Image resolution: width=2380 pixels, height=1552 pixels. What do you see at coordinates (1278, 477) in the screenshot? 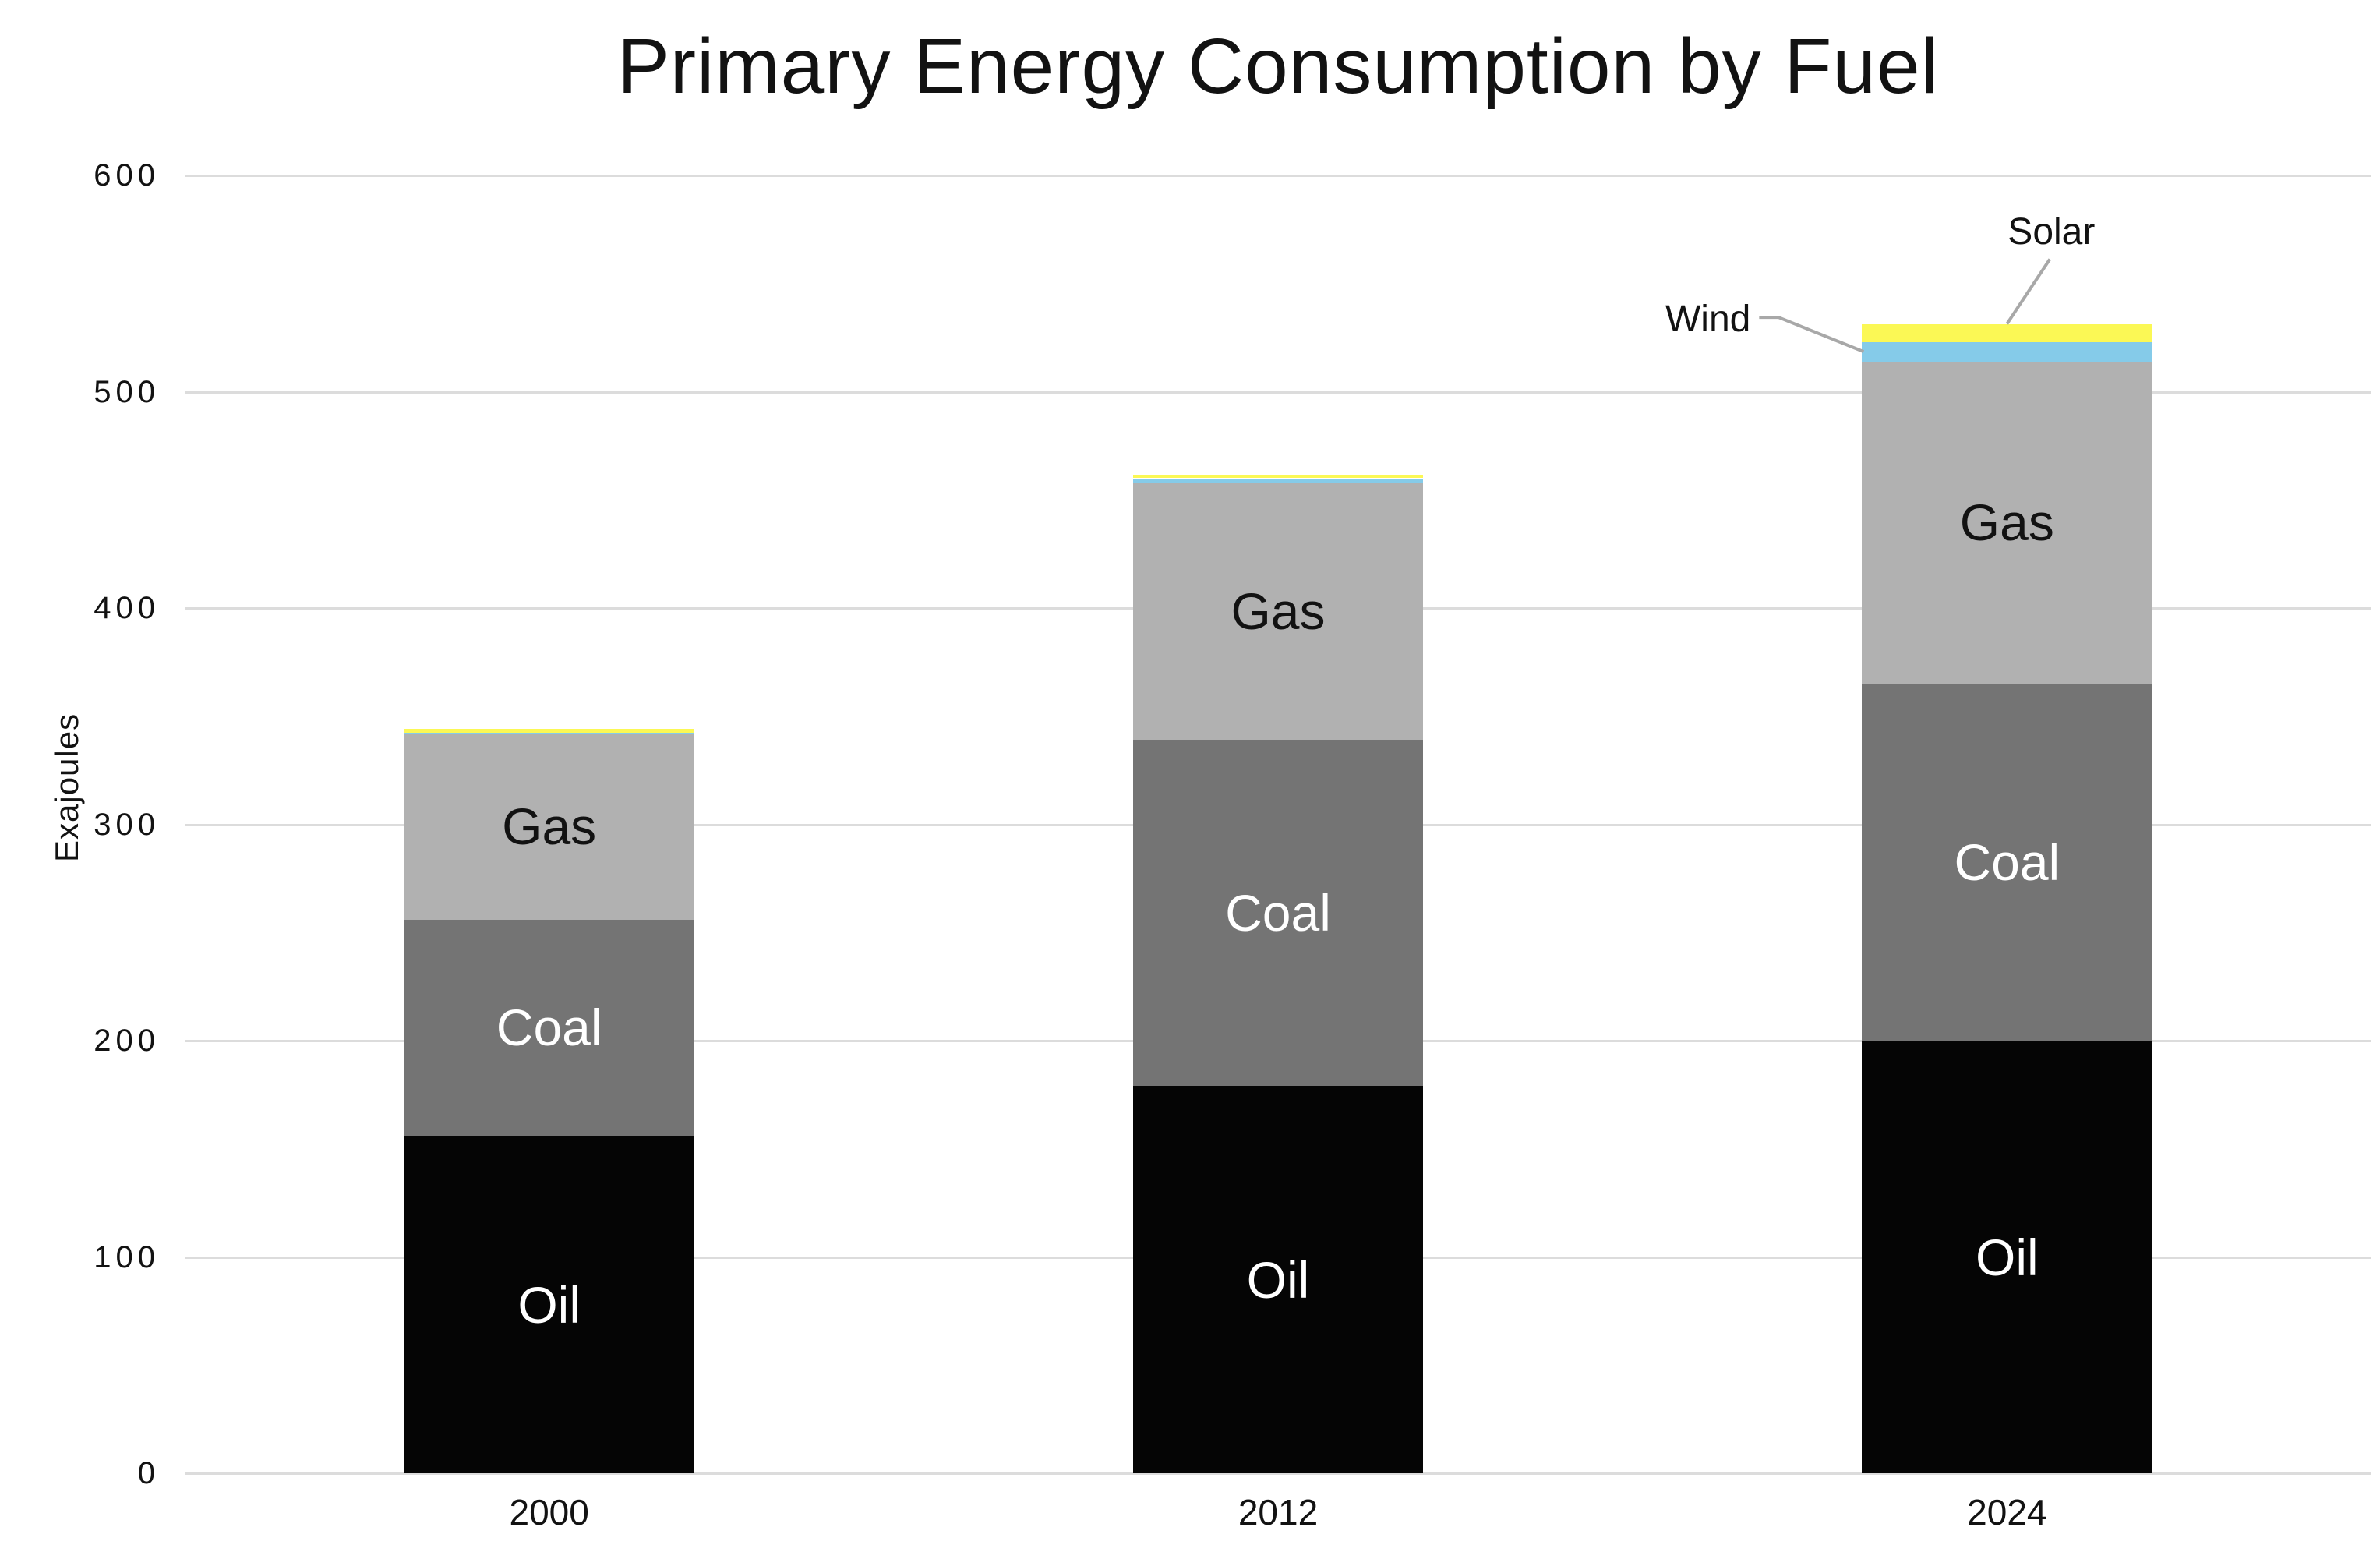
I see `bar-2012-segment-solar` at bounding box center [1278, 477].